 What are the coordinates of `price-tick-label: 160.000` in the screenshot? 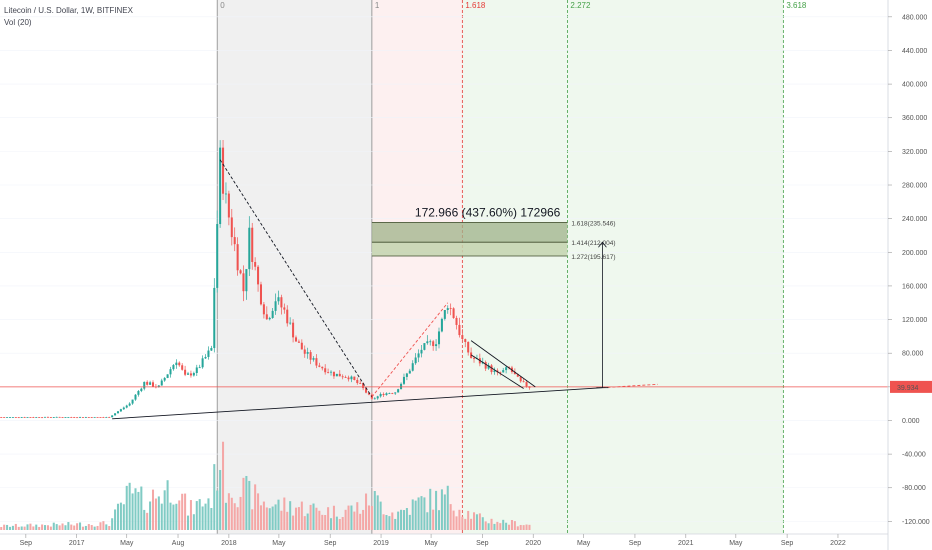 It's located at (914, 286).